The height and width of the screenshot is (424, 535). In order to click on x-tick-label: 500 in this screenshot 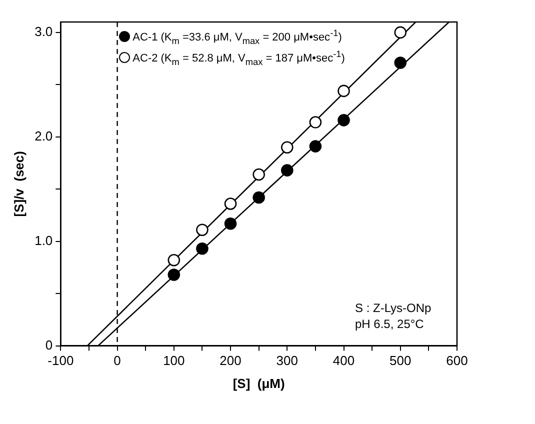, I will do `click(401, 360)`.